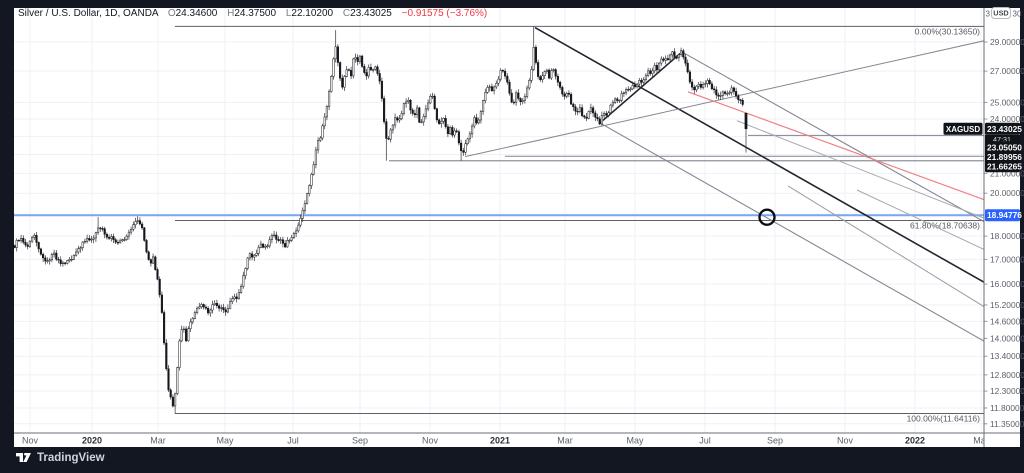 The image size is (1024, 473). Describe the element at coordinates (430, 441) in the screenshot. I see `time-tick-month: Nov` at that location.